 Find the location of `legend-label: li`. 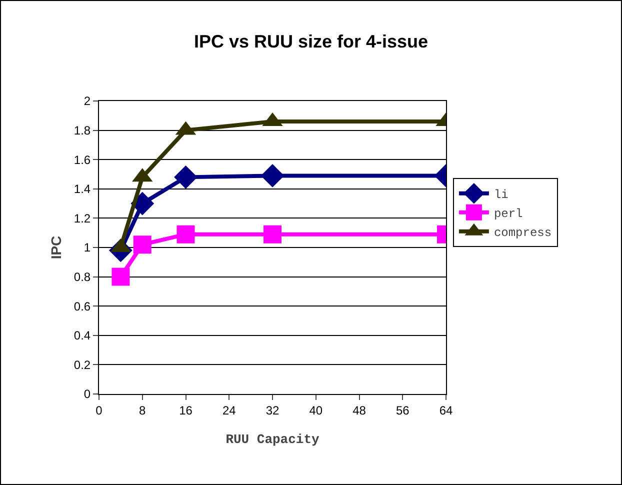

legend-label: li is located at coordinates (501, 195).